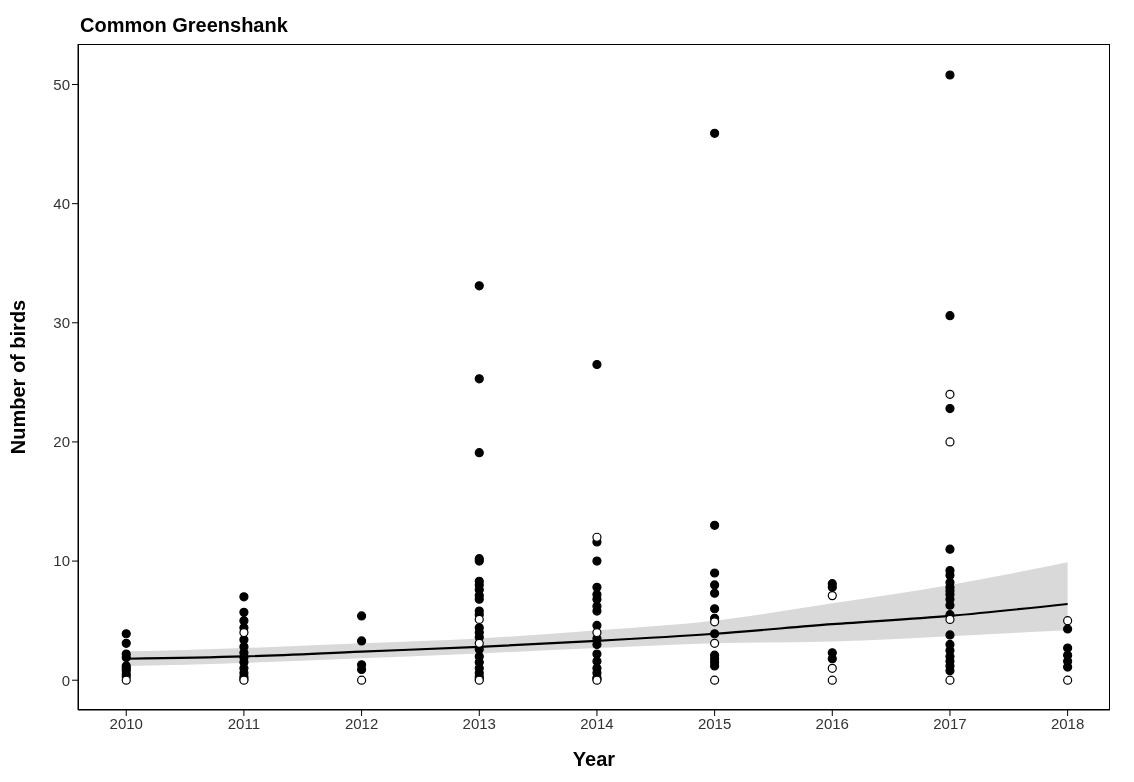 This screenshot has width=1134, height=782. Describe the element at coordinates (61, 323) in the screenshot. I see `y-tick-label: 30` at that location.